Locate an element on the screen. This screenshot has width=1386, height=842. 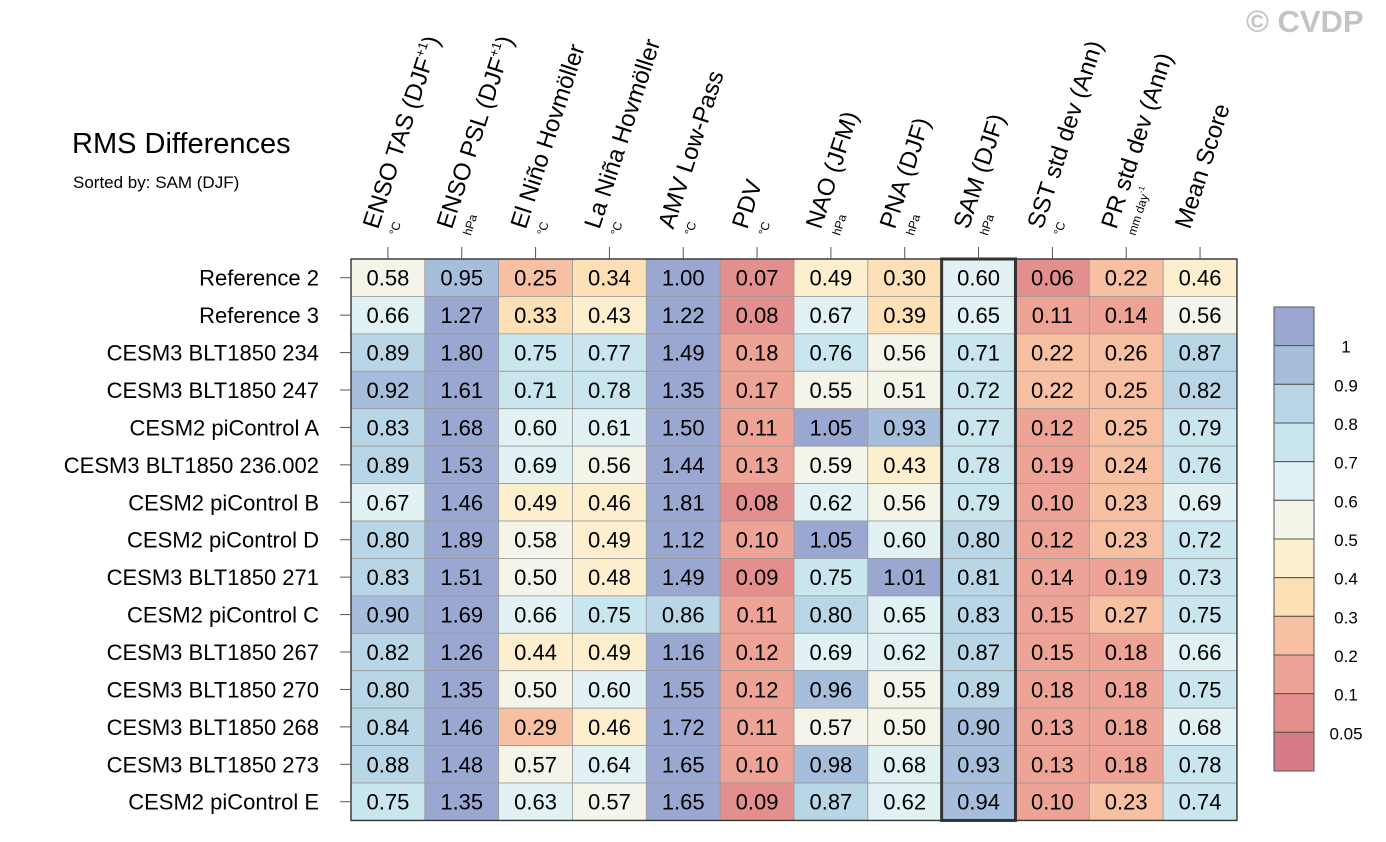
column-label: ENSO PSL (DJF+1) is located at coordinates (475, 131).